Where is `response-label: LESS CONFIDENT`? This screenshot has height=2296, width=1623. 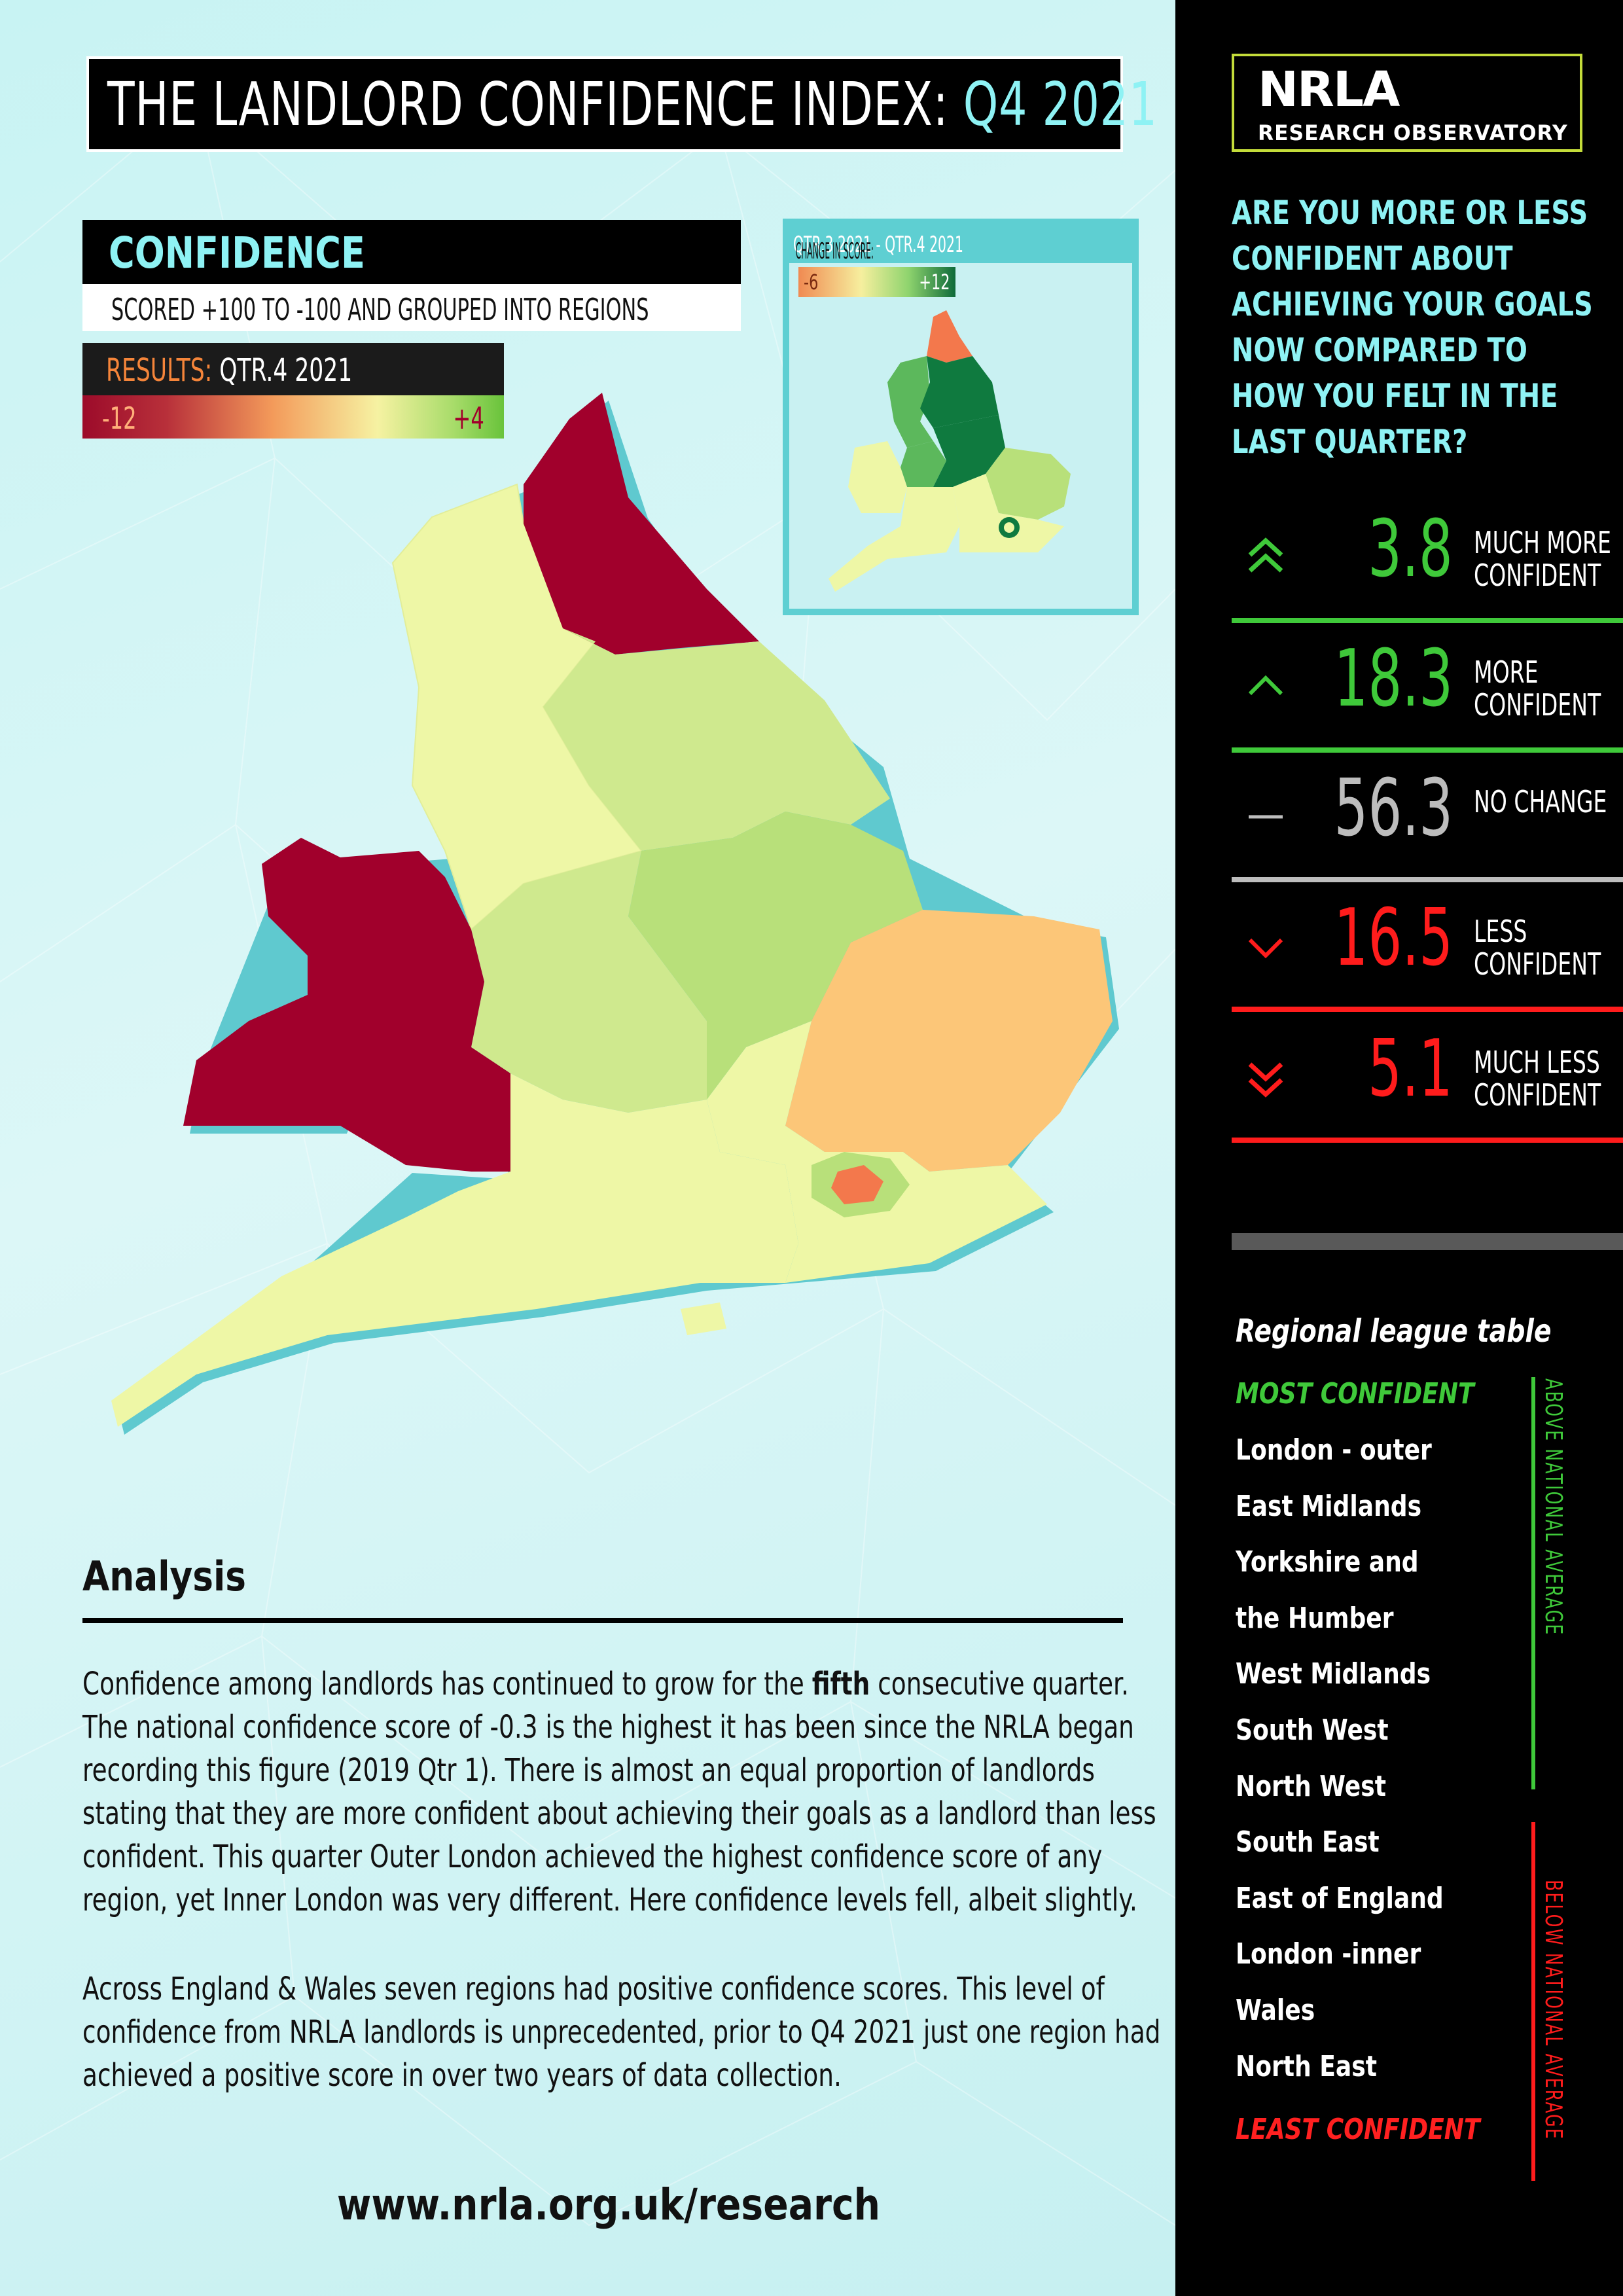 response-label: LESS CONFIDENT is located at coordinates (1537, 948).